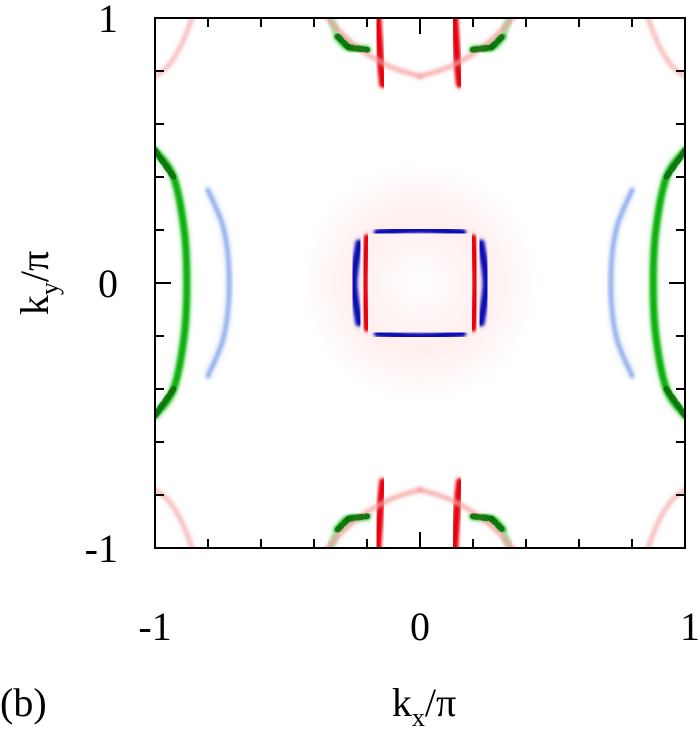 The image size is (700, 733). What do you see at coordinates (356, 283) in the screenshot?
I see `feature-center-blue-left` at bounding box center [356, 283].